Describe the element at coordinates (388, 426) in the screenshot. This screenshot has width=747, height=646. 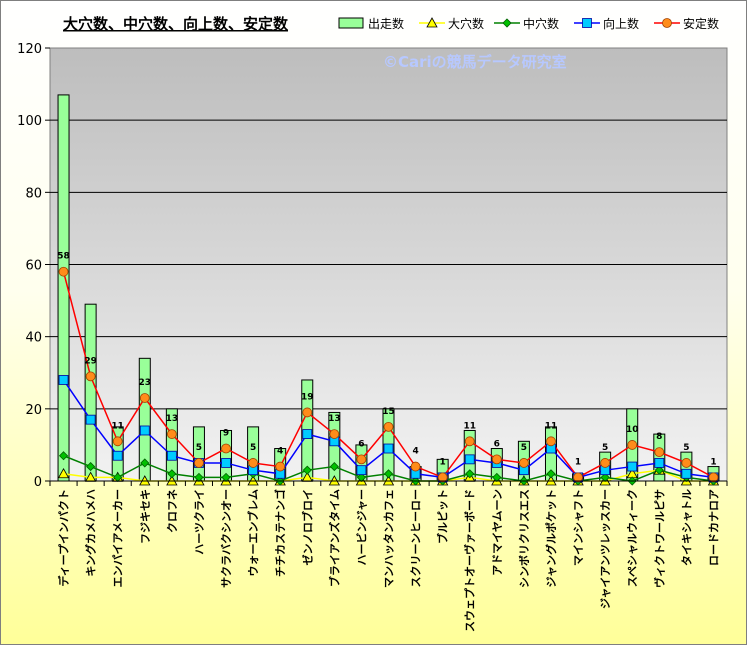
I see `point-安定数-12` at that location.